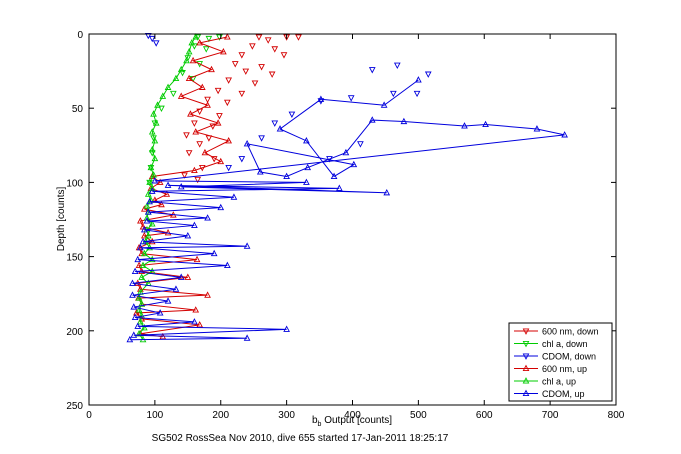  I want to click on y-tick-label: 0, so click(80, 35).